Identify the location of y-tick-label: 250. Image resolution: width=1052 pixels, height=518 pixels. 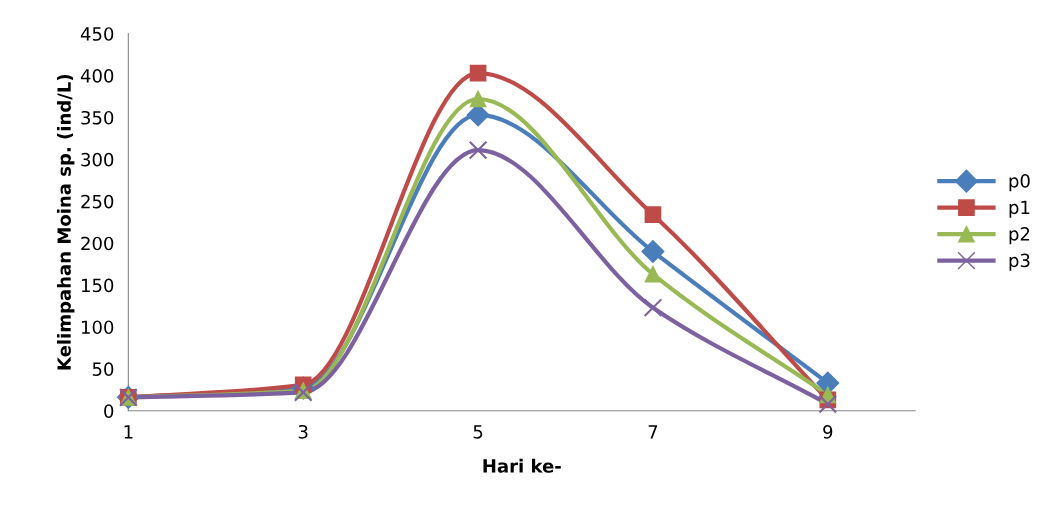
(97, 201).